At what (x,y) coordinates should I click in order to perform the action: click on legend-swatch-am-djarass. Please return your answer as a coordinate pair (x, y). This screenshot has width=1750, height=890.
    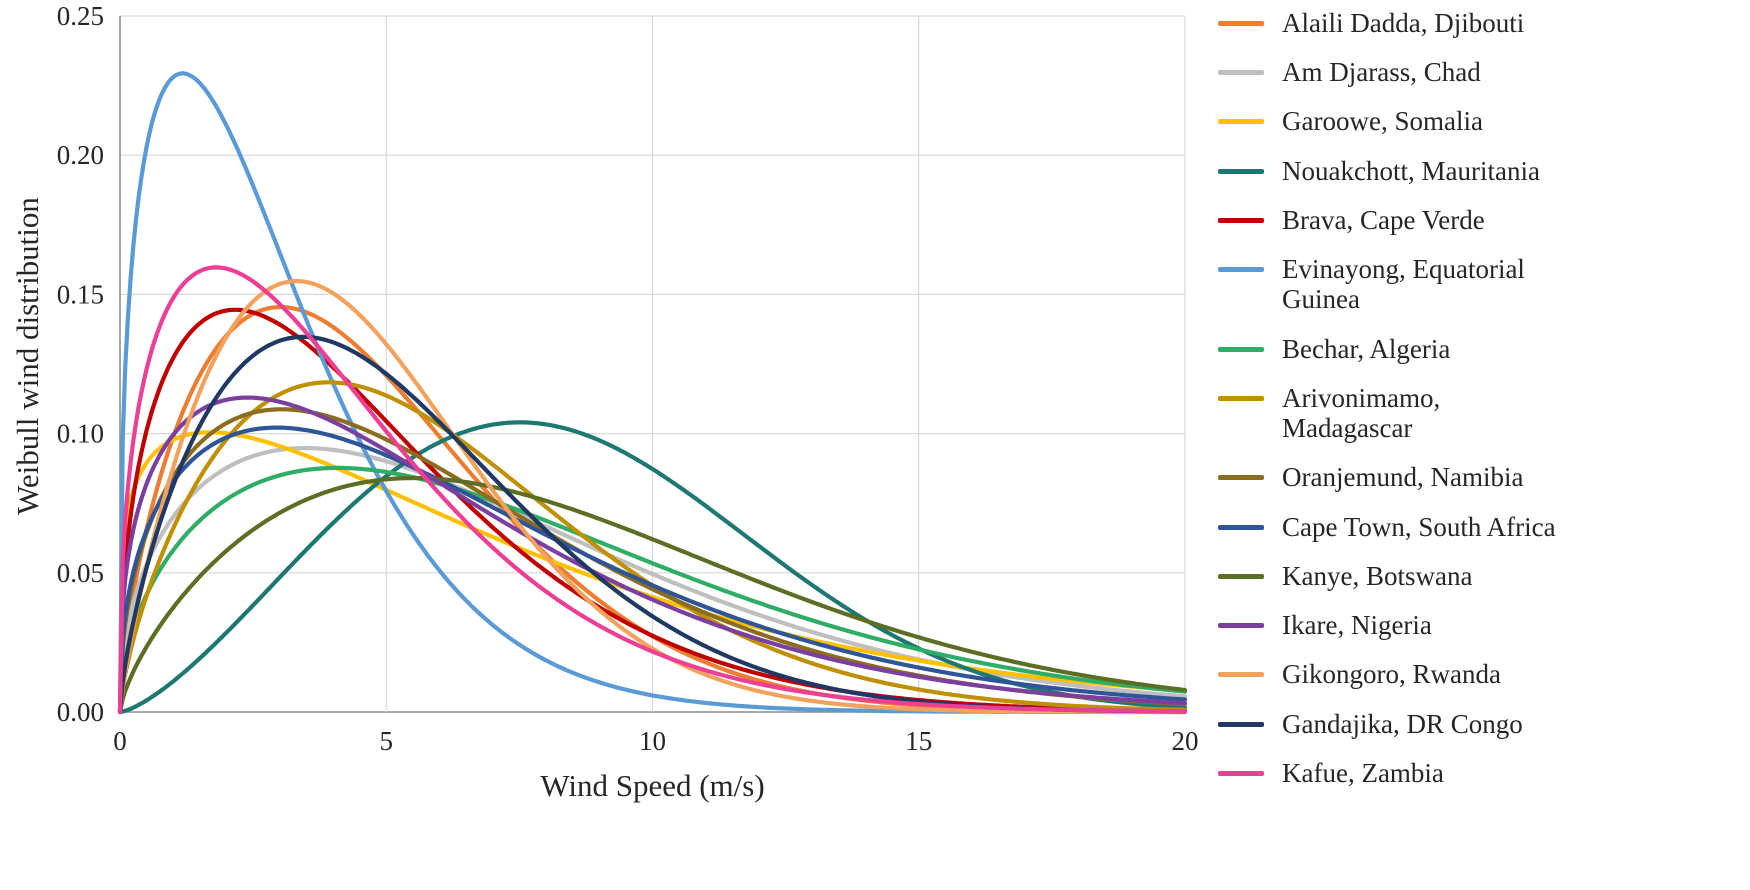
    Looking at the image, I should click on (1241, 73).